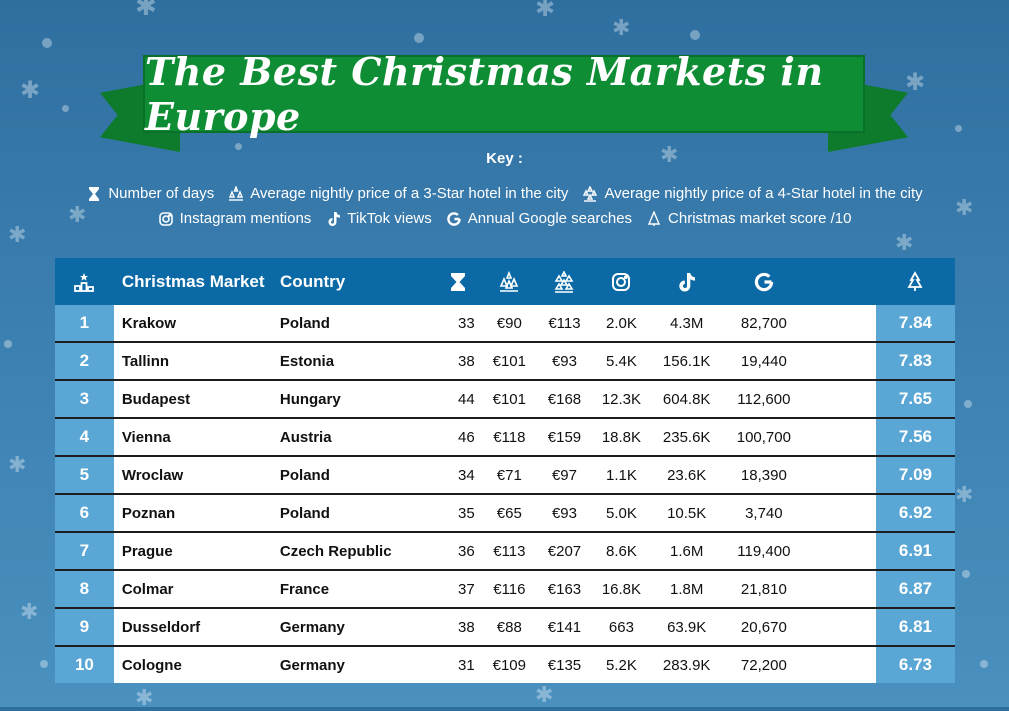  Describe the element at coordinates (687, 475) in the screenshot. I see `tiktok-cell: 23.6K` at that location.